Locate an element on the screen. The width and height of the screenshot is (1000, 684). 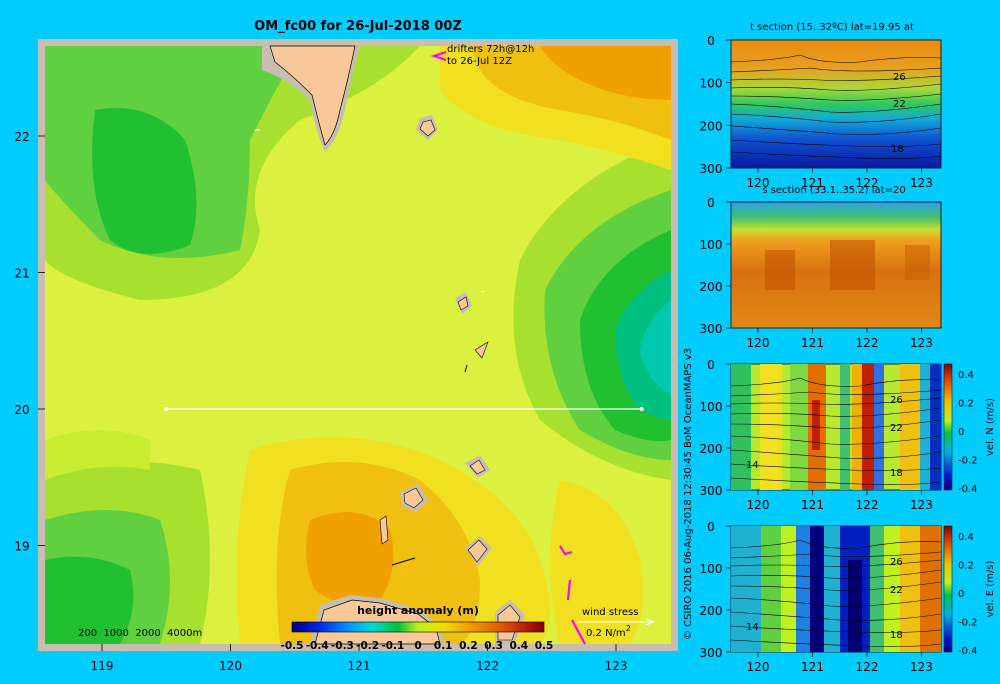
panel4-colorbar-tick-label: 0 is located at coordinates (961, 594).